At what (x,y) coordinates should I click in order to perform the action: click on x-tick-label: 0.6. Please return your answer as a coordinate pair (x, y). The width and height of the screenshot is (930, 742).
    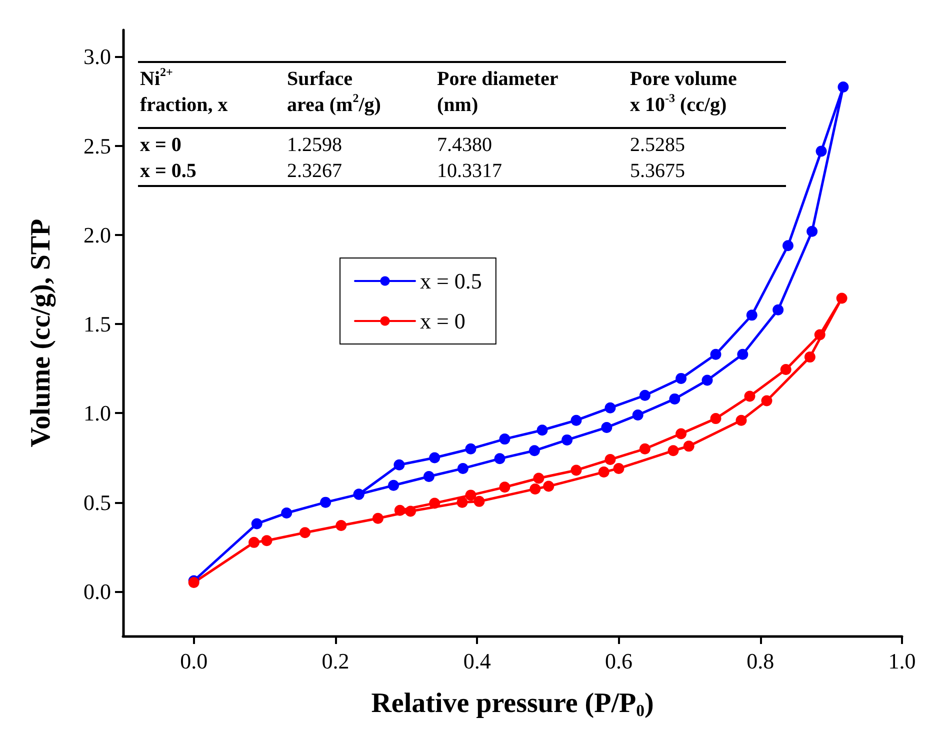
    Looking at the image, I should click on (618, 661).